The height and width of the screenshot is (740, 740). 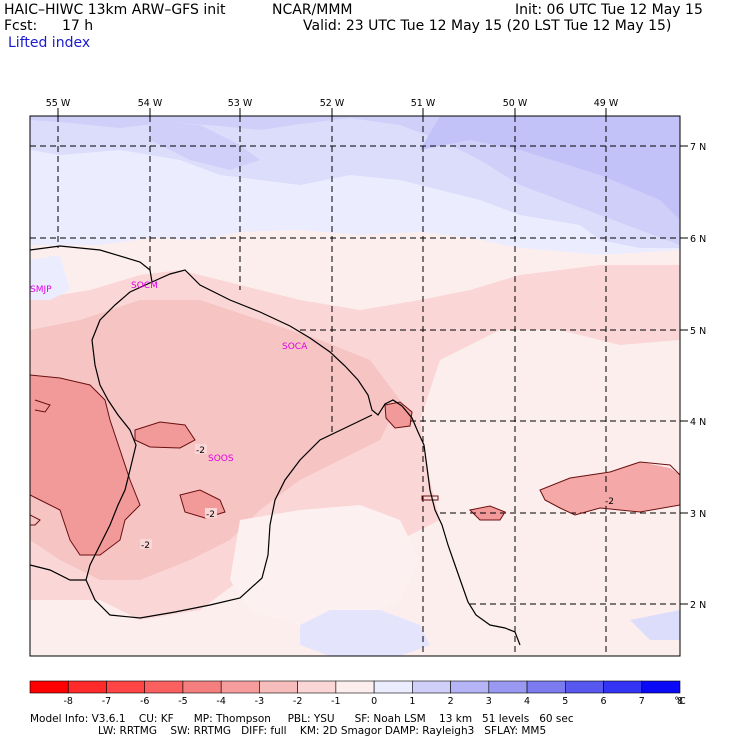 What do you see at coordinates (150, 103) in the screenshot?
I see `lon-label: 54 W` at bounding box center [150, 103].